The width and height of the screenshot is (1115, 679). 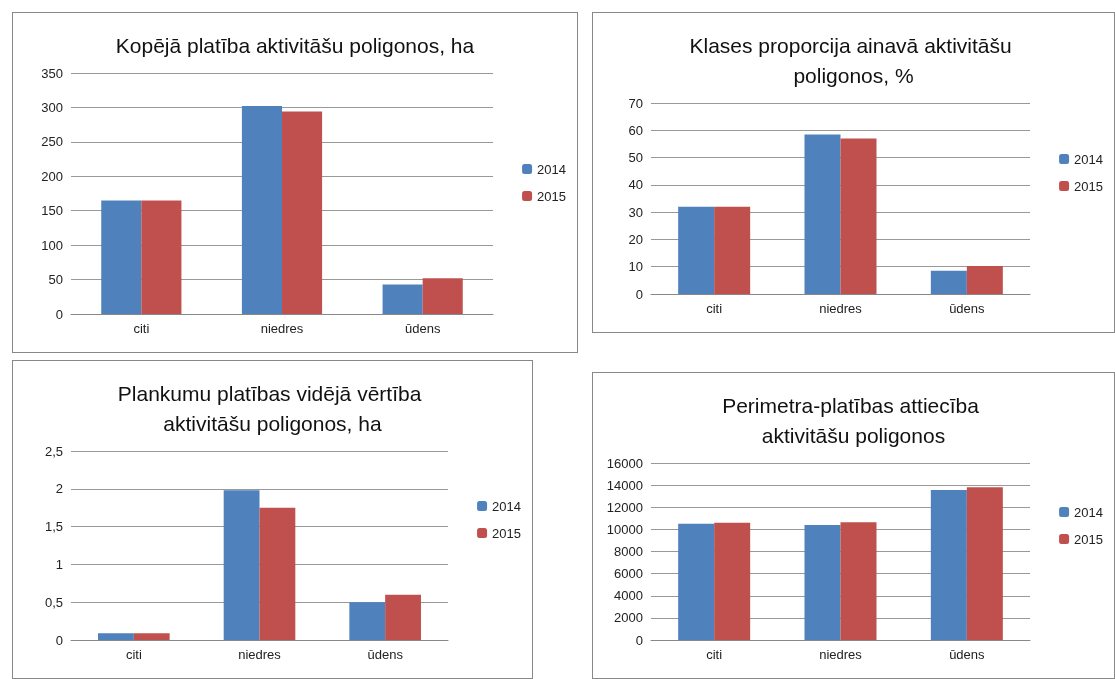 What do you see at coordinates (59, 564) in the screenshot?
I see `y-tick-label: 1` at bounding box center [59, 564].